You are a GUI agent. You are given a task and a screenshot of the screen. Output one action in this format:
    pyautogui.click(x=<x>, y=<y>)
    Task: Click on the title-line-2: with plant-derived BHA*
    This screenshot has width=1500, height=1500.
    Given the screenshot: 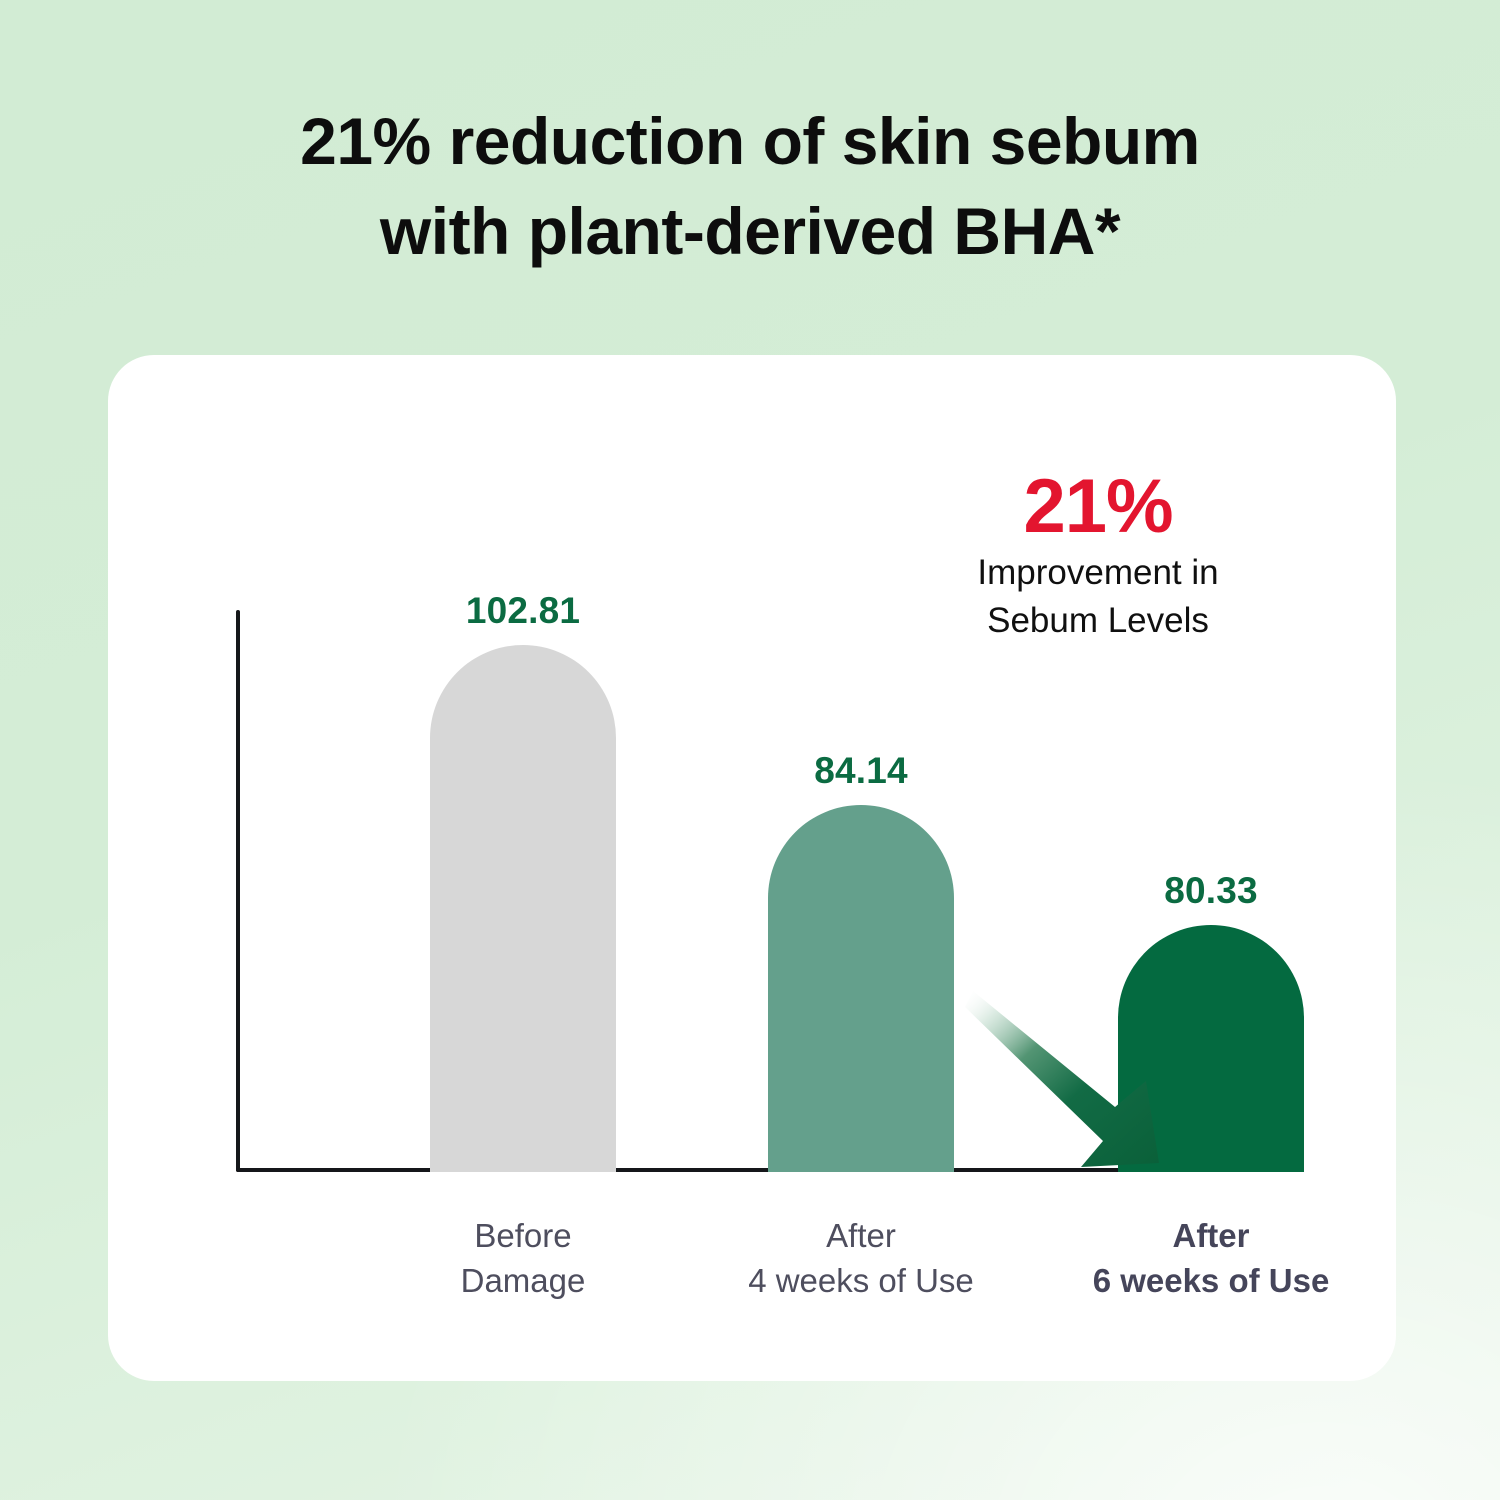 What is the action you would take?
    pyautogui.click(x=750, y=231)
    